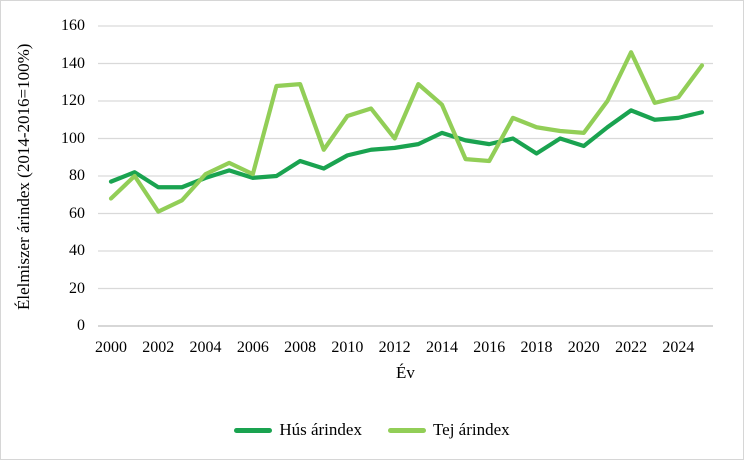 Image resolution: width=744 pixels, height=460 pixels. Describe the element at coordinates (320, 429) in the screenshot. I see `legend-label-hus: Hús árindex` at that location.